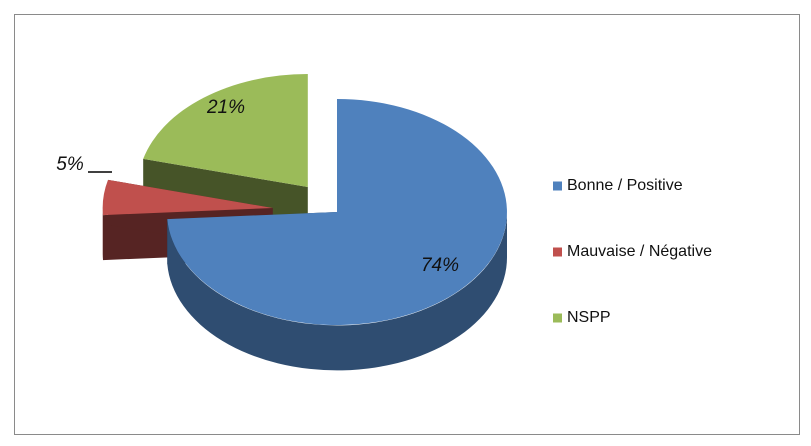  I want to click on data-label: 5%, so click(70, 164).